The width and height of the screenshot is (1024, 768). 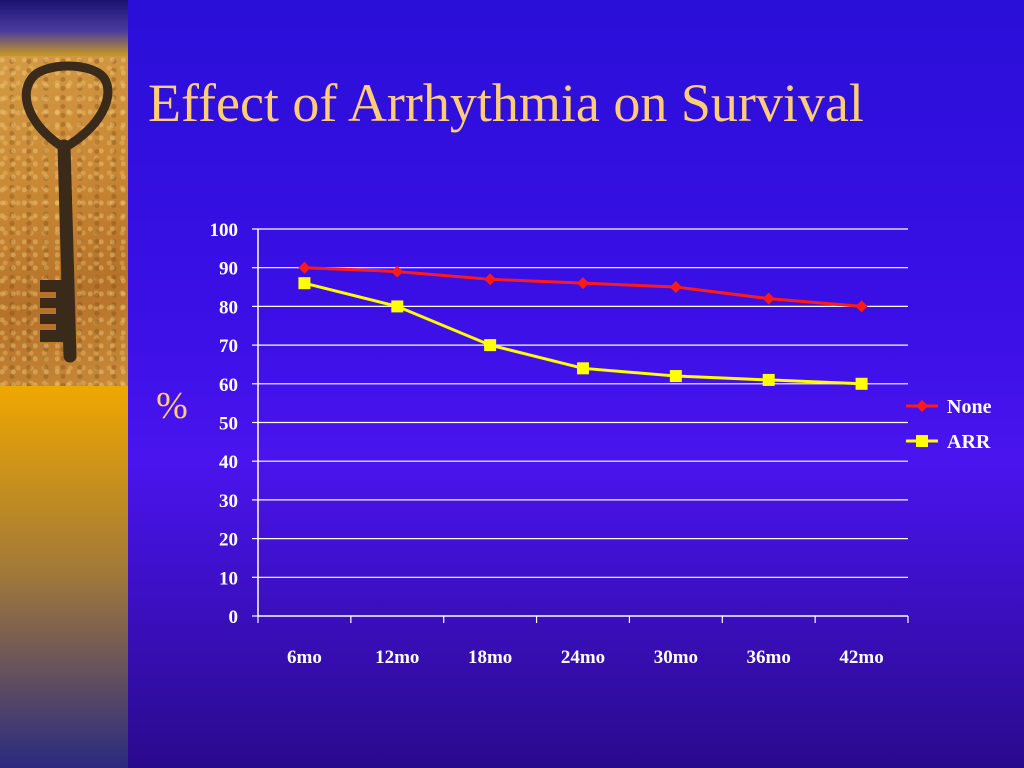 What do you see at coordinates (64, 28) in the screenshot?
I see `sidebar-top-band` at bounding box center [64, 28].